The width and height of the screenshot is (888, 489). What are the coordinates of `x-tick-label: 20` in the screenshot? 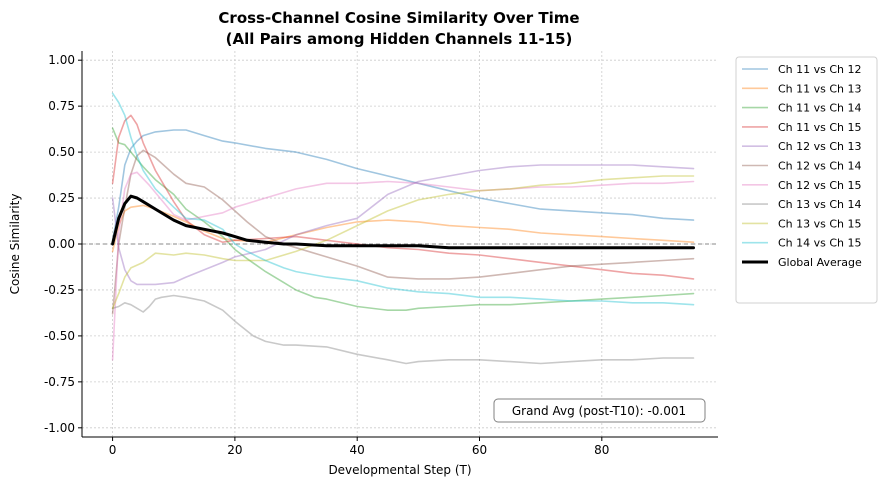 It's located at (234, 450).